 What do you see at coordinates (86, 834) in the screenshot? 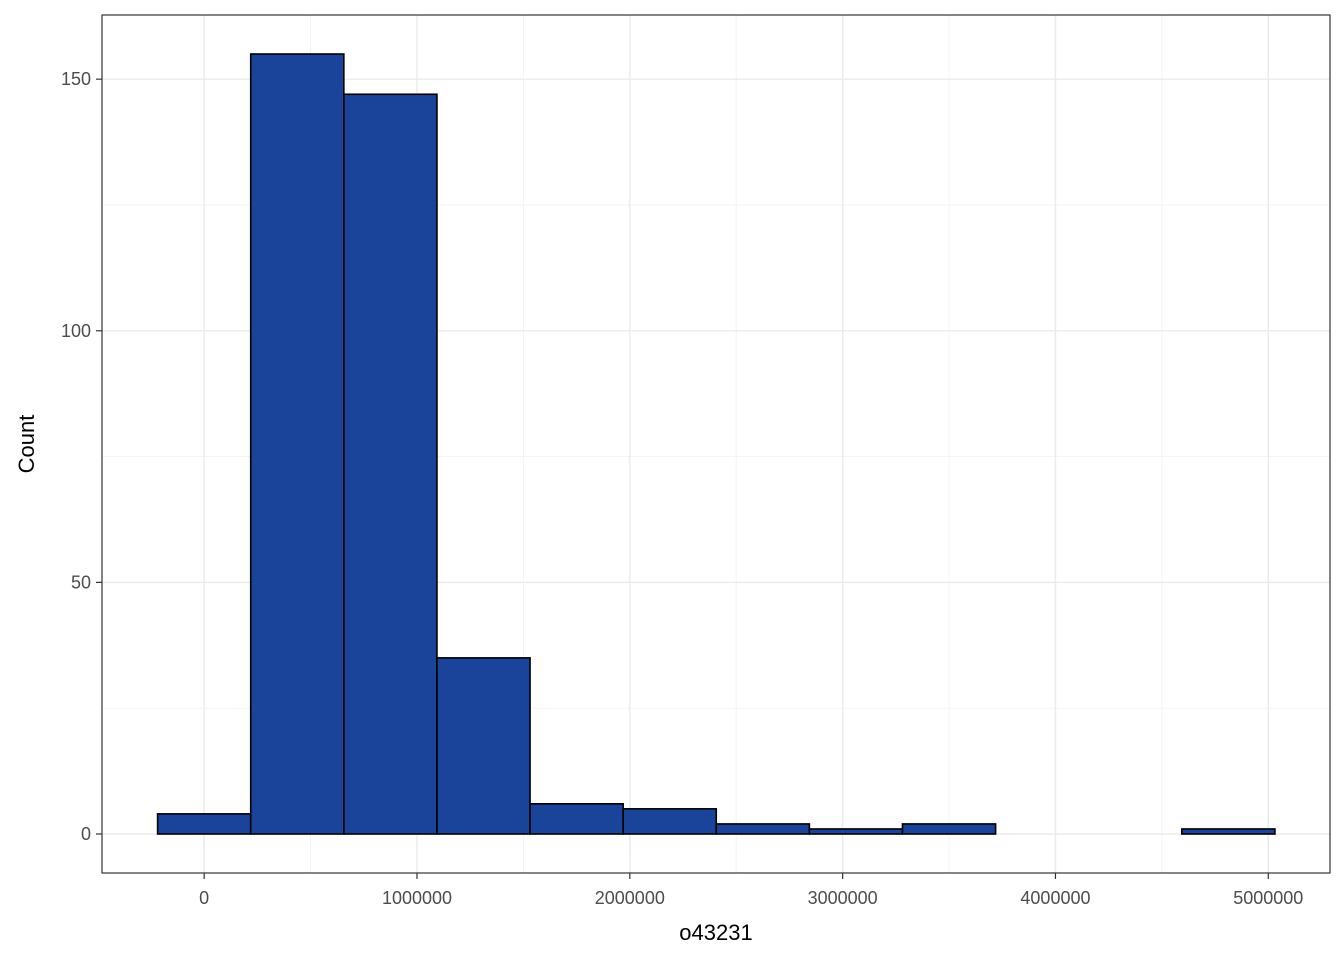
I see `y-tick-label: 0` at bounding box center [86, 834].